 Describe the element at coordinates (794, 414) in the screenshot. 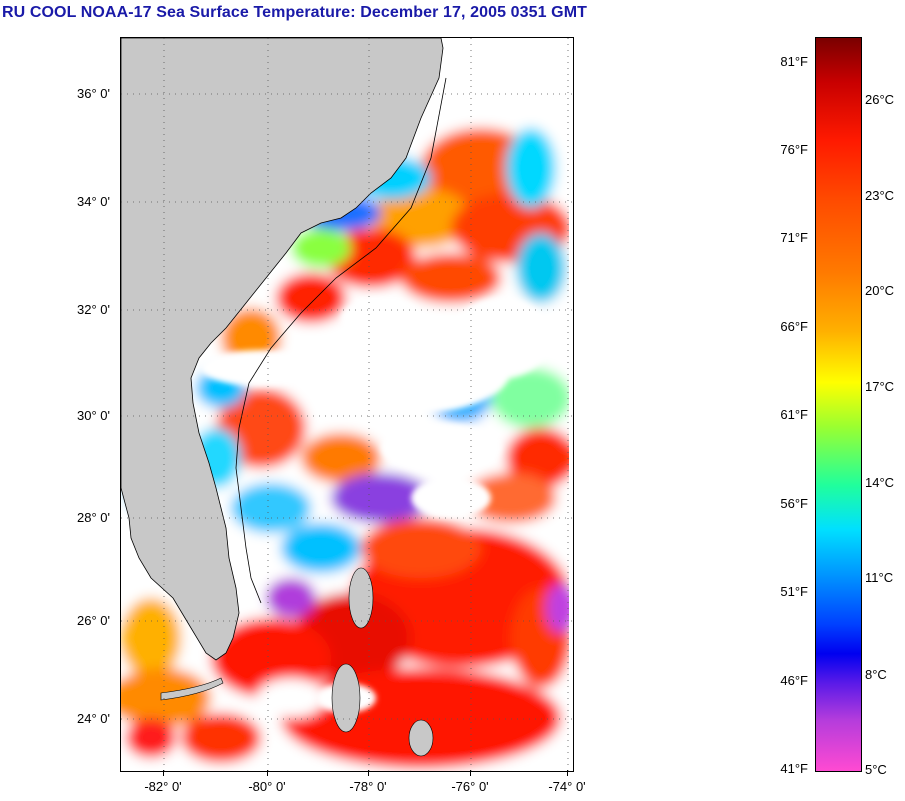

I see `colorbar-label-61f: 61°F` at that location.